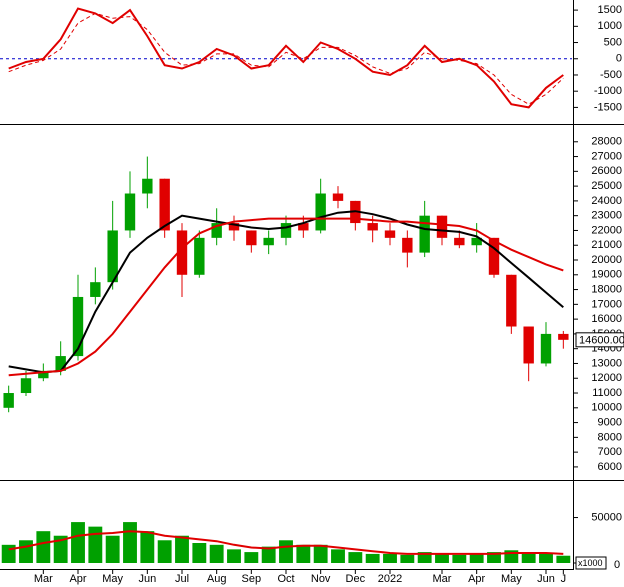 The image size is (624, 587). What do you see at coordinates (252, 579) in the screenshot?
I see `x-tick-label: Sep` at bounding box center [252, 579].